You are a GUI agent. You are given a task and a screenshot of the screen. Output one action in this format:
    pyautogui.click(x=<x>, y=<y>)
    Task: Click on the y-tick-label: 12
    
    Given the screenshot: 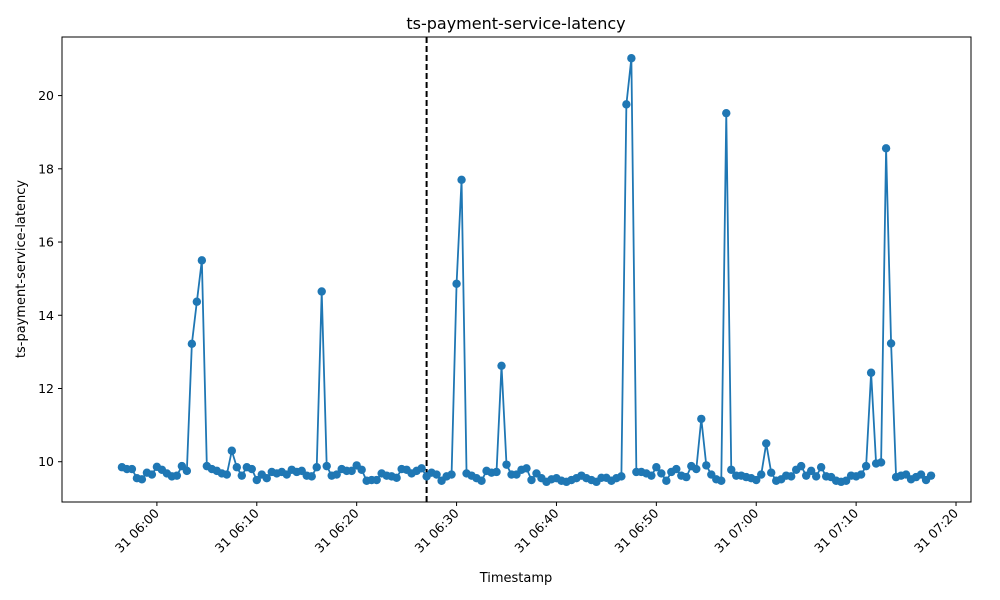 What is the action you would take?
    pyautogui.click(x=46, y=388)
    